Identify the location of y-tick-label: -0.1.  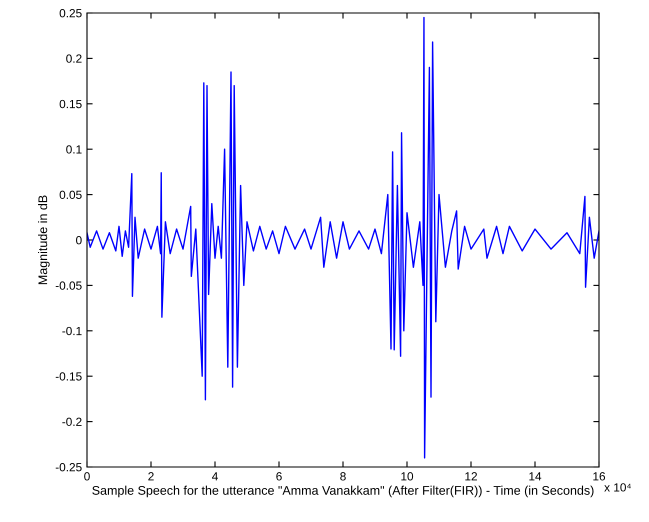
(72, 331).